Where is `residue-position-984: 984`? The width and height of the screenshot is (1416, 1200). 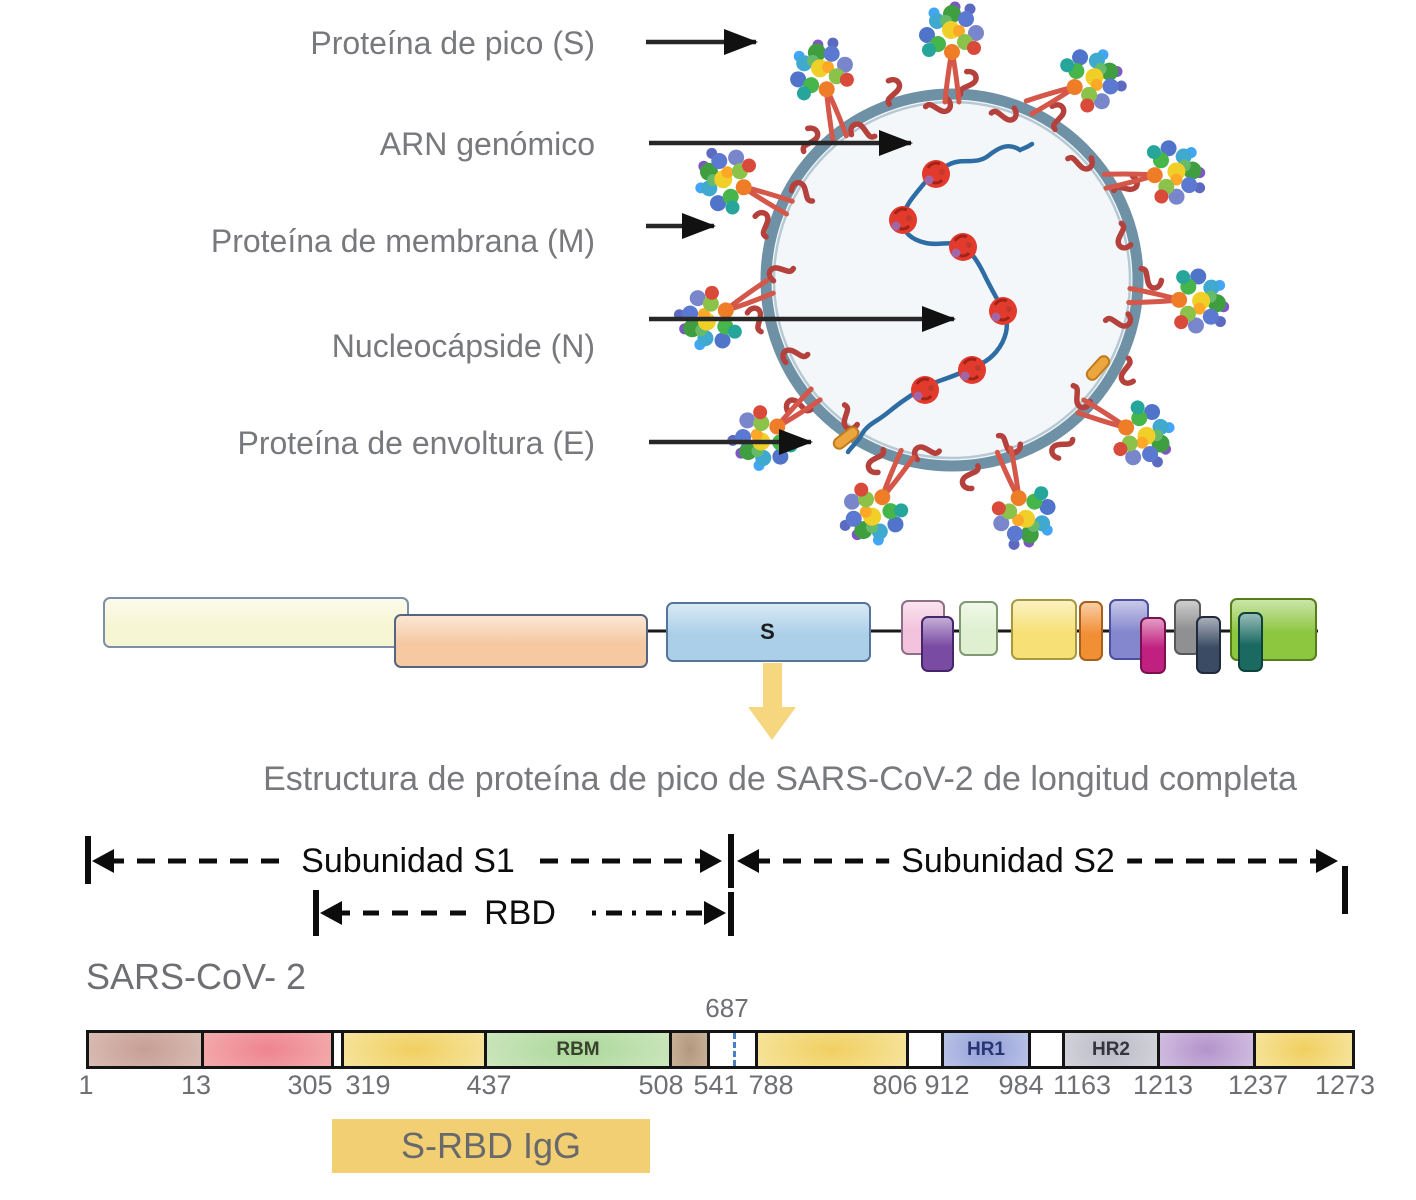 residue-position-984: 984 is located at coordinates (1021, 1085).